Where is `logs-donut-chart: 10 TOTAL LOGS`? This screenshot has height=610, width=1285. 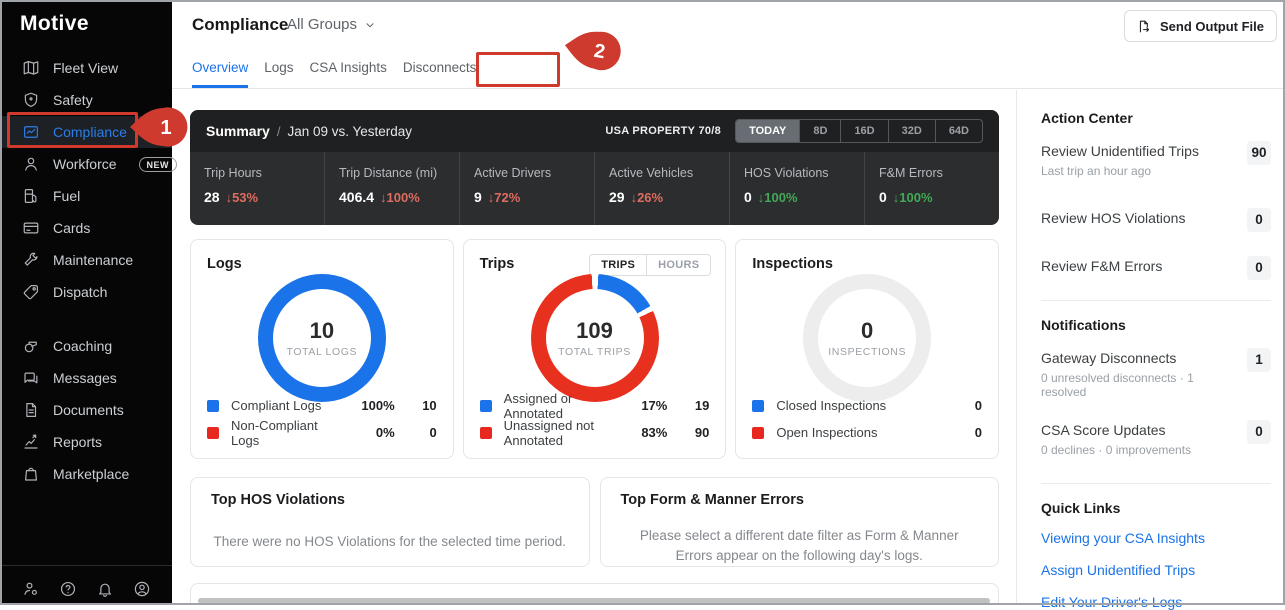 logs-donut-chart: 10 TOTAL LOGS is located at coordinates (321, 338).